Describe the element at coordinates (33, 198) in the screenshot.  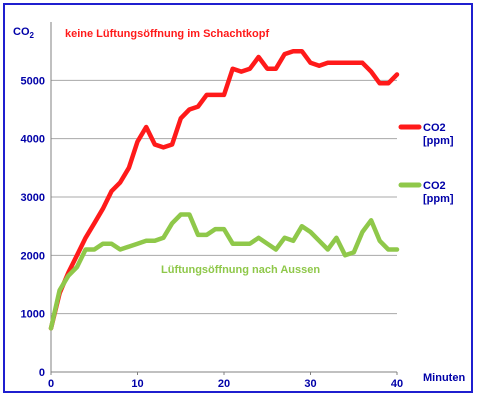
I see `y-tick-label-3000: 3000` at that location.